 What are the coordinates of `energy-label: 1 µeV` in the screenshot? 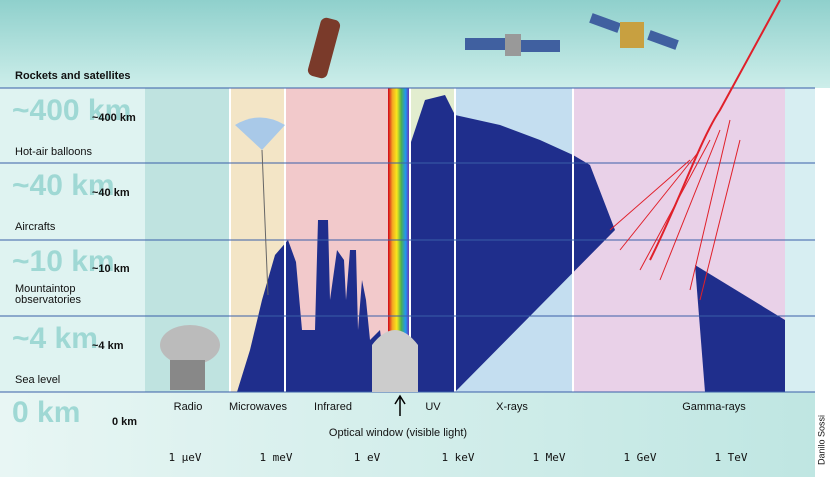 It's located at (184, 457).